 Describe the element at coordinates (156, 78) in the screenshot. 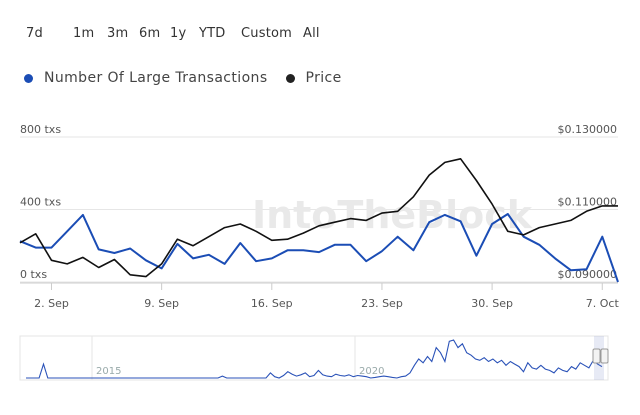

I see `legend-label-transactions: Number Of Large Transactions` at that location.